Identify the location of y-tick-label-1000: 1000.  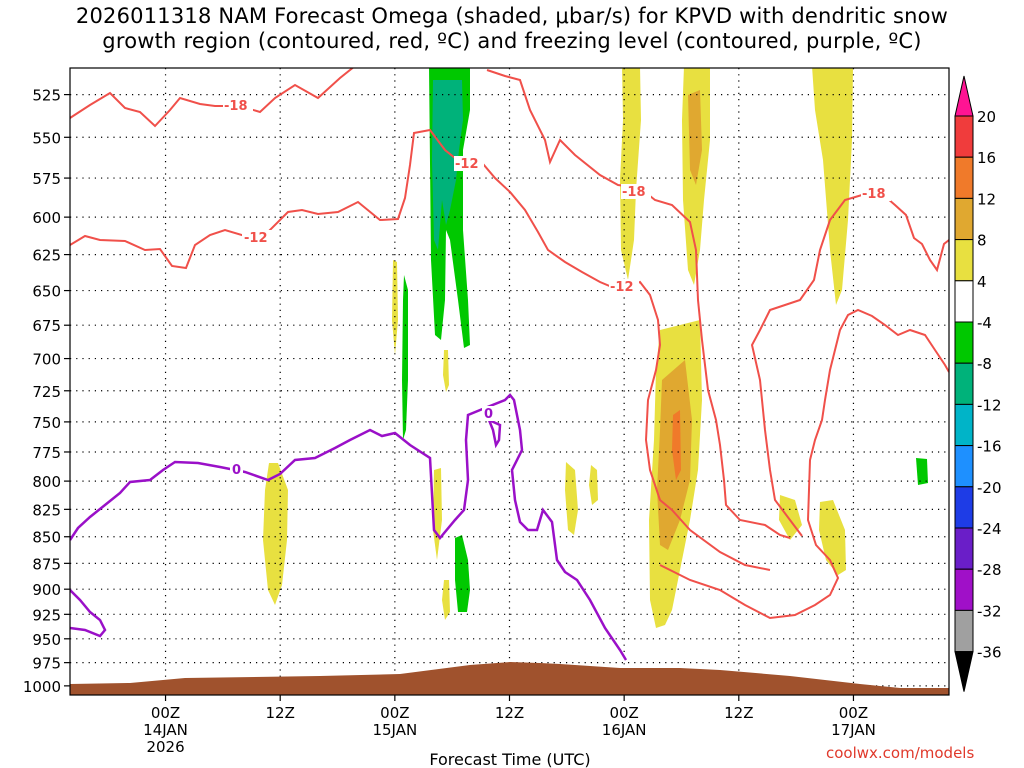
(42, 687).